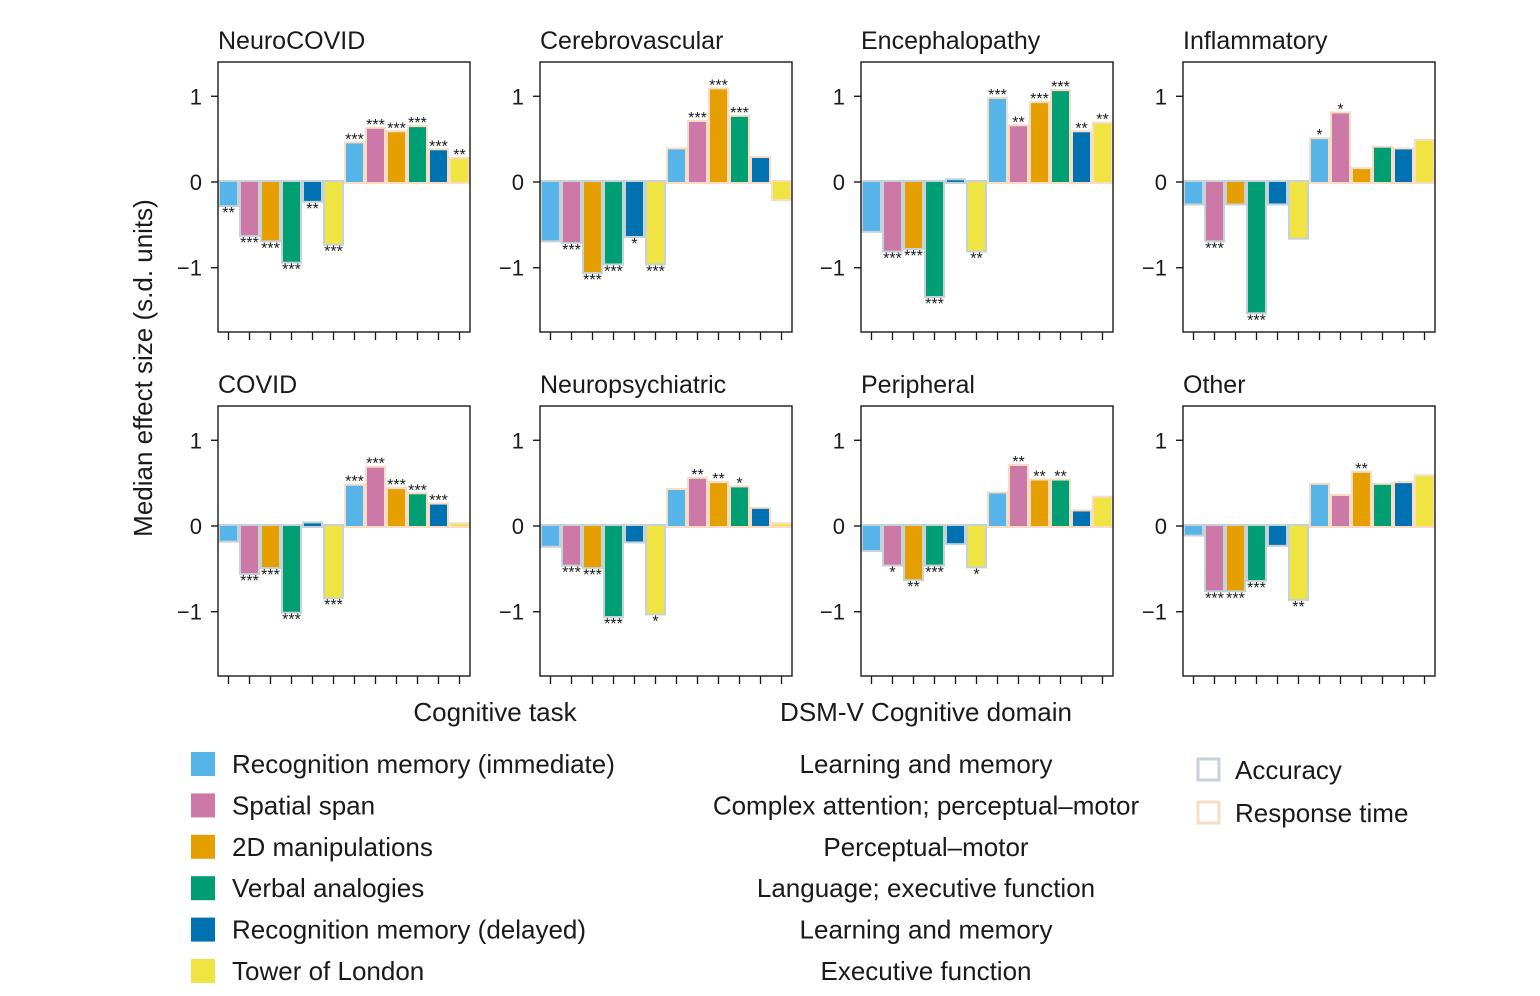 Image resolution: width=1540 pixels, height=996 pixels. I want to click on legend-task-name: Verbal analogies, so click(328, 888).